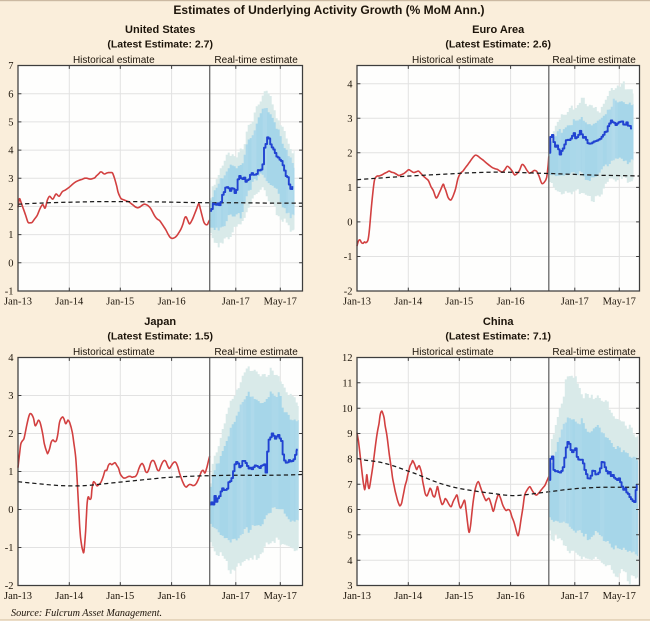 Image resolution: width=650 pixels, height=621 pixels. I want to click on svg-text: 11, so click(347, 383).